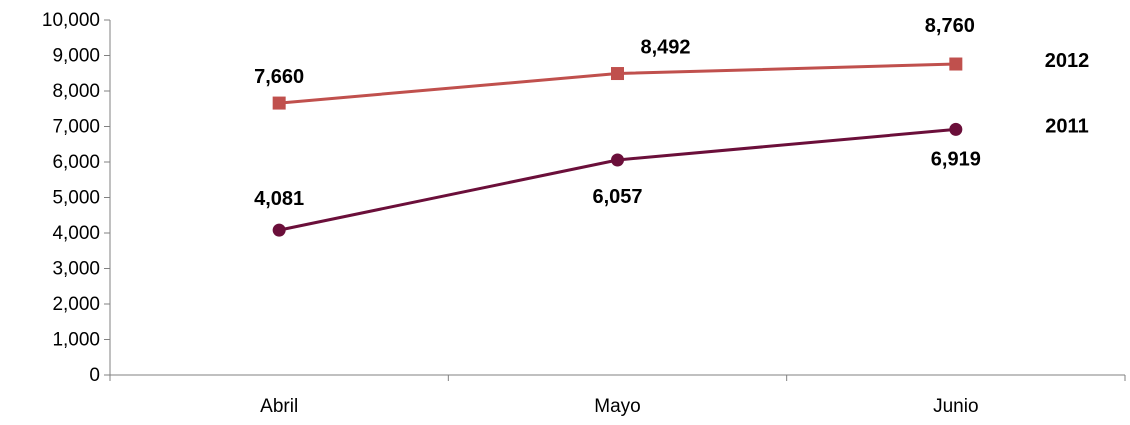  What do you see at coordinates (76, 162) in the screenshot?
I see `y-tick-label: 6,000` at bounding box center [76, 162].